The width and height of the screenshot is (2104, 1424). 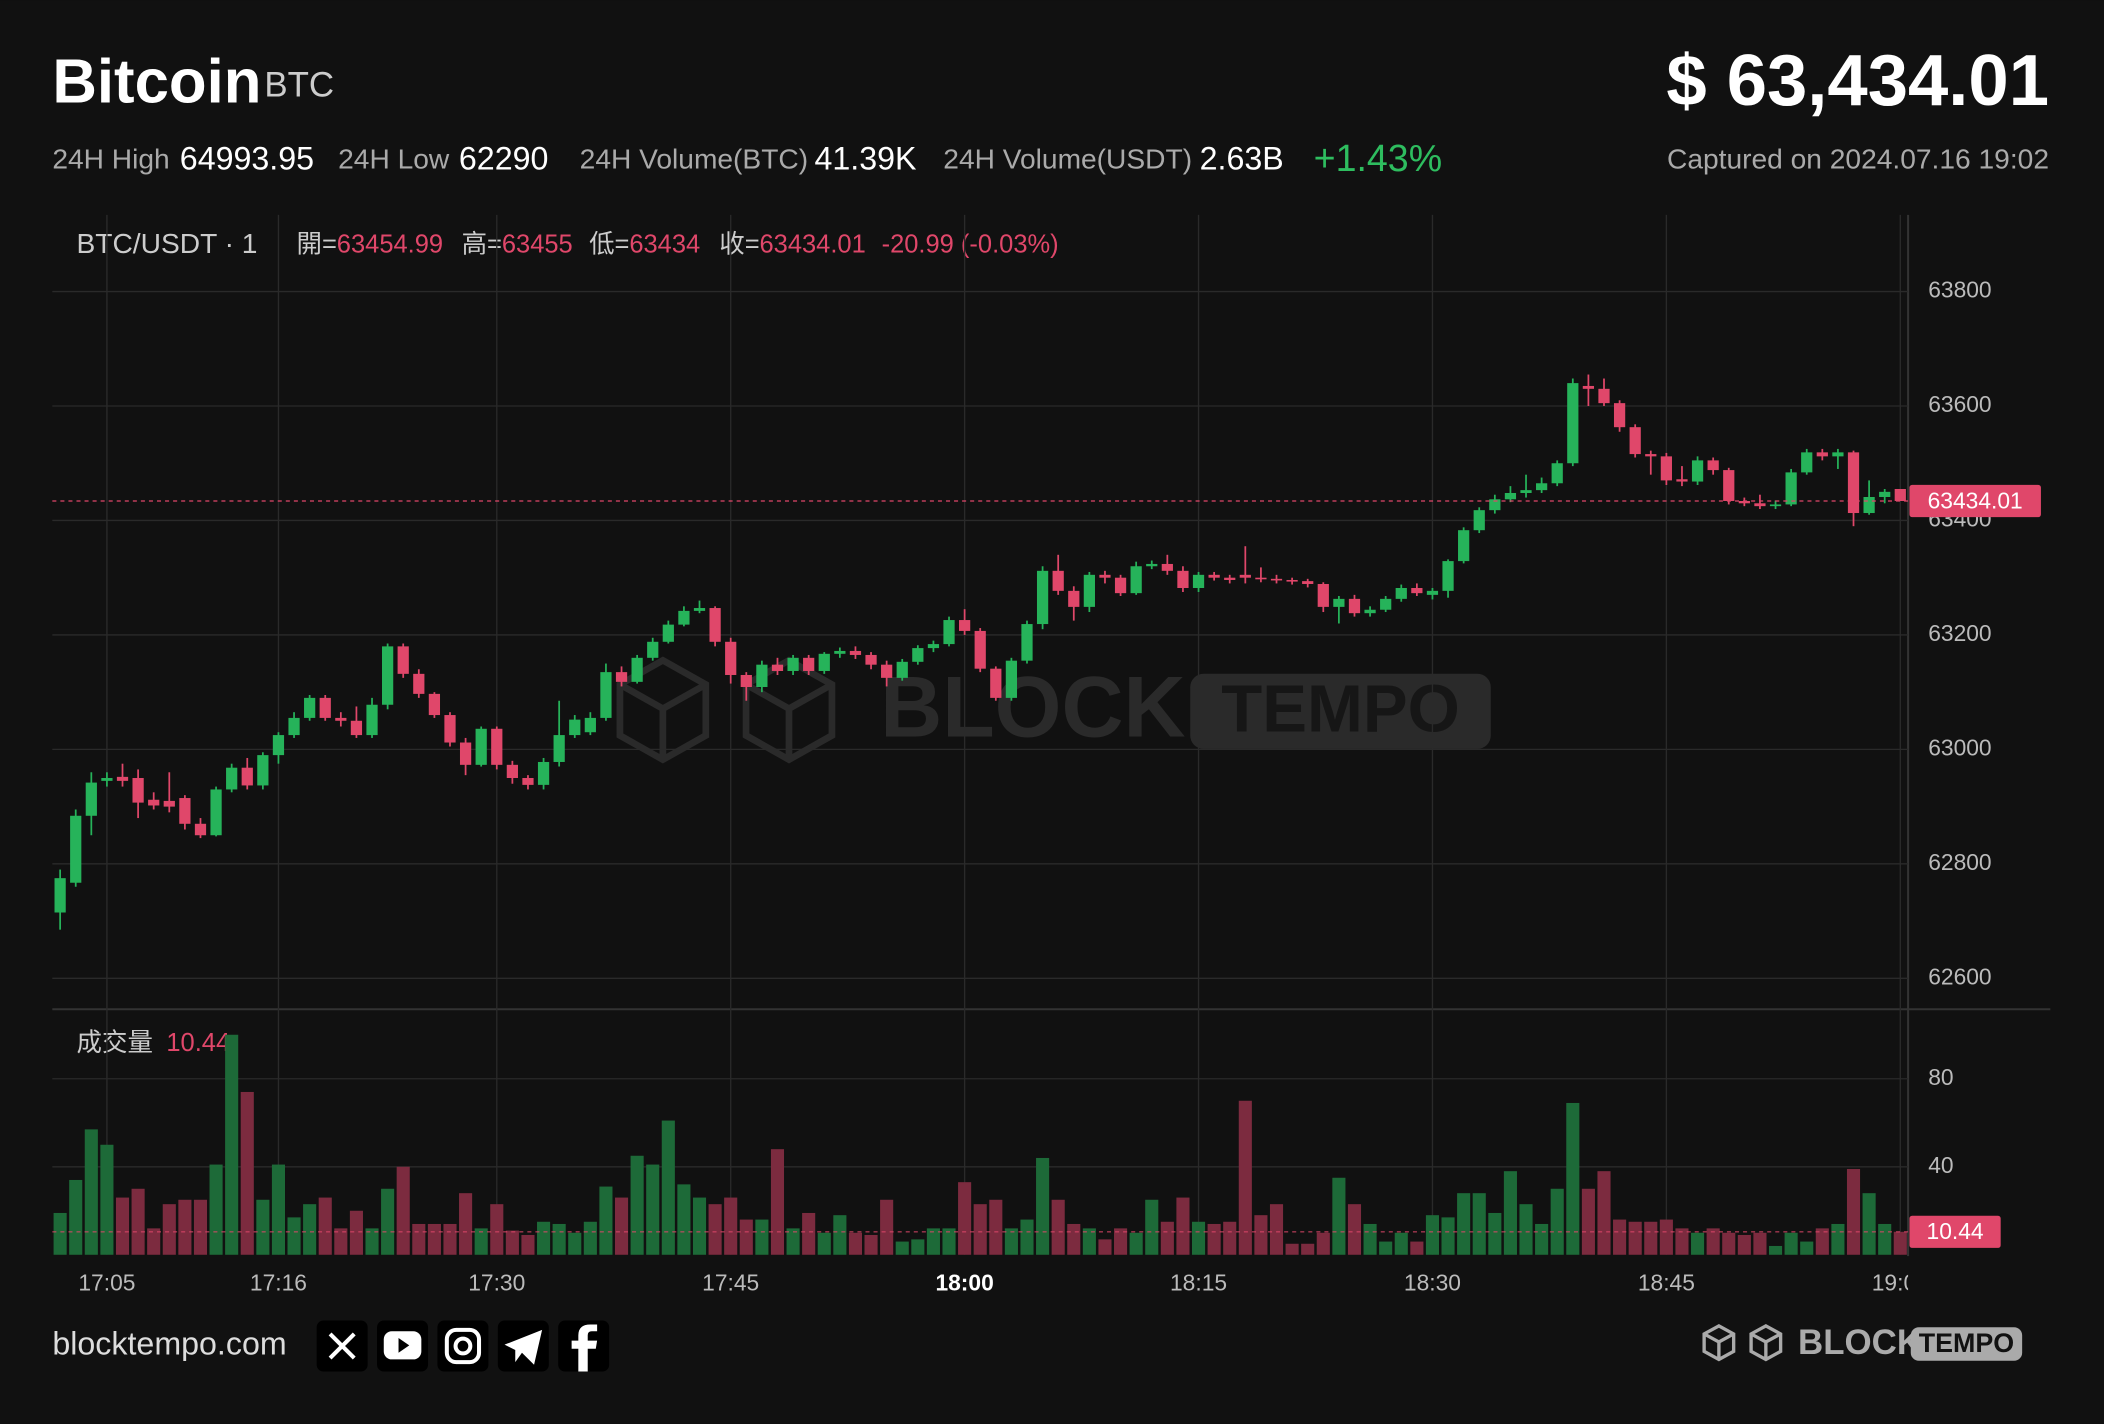 I want to click on icon-instagram-glyph, so click(x=463, y=1346).